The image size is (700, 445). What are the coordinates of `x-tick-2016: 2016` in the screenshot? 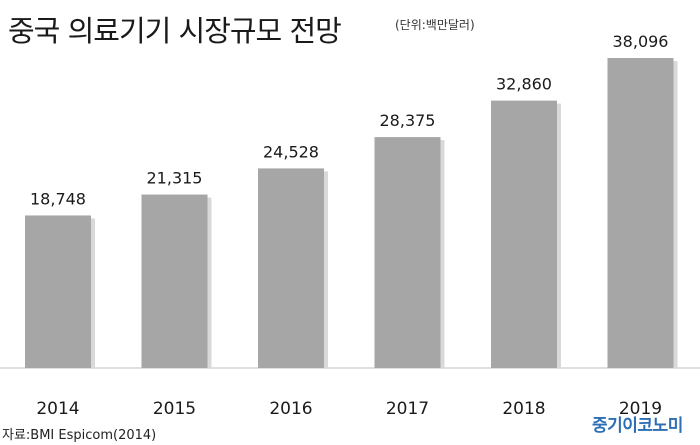 It's located at (290, 409).